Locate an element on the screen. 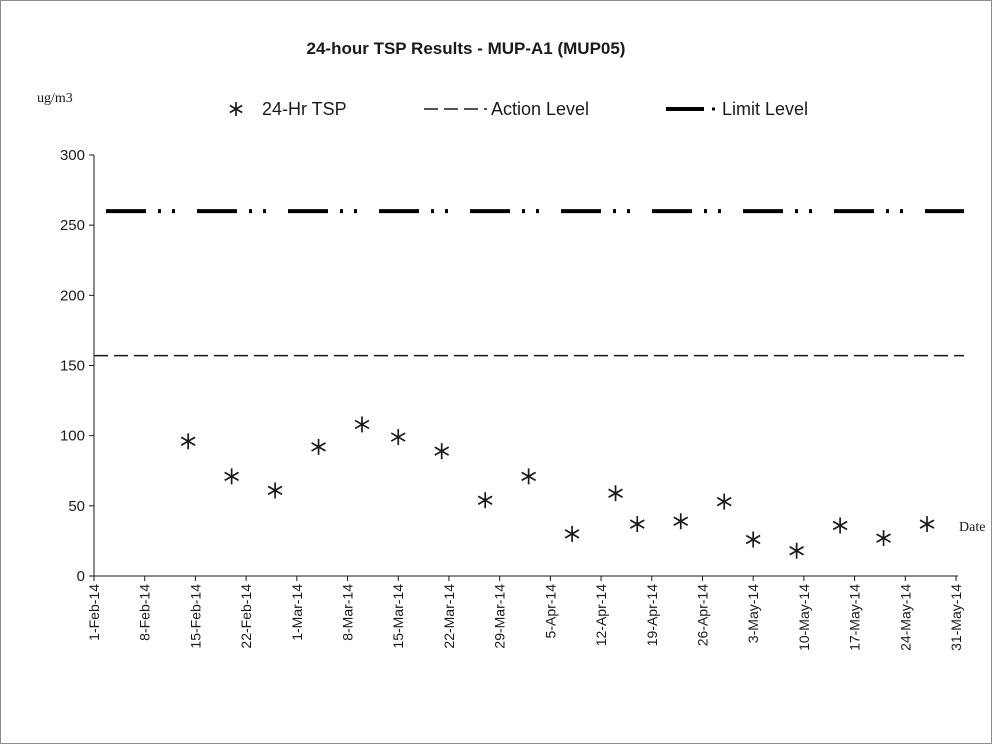 The image size is (992, 744). x-tick-label: 22-Mar-14 is located at coordinates (449, 616).